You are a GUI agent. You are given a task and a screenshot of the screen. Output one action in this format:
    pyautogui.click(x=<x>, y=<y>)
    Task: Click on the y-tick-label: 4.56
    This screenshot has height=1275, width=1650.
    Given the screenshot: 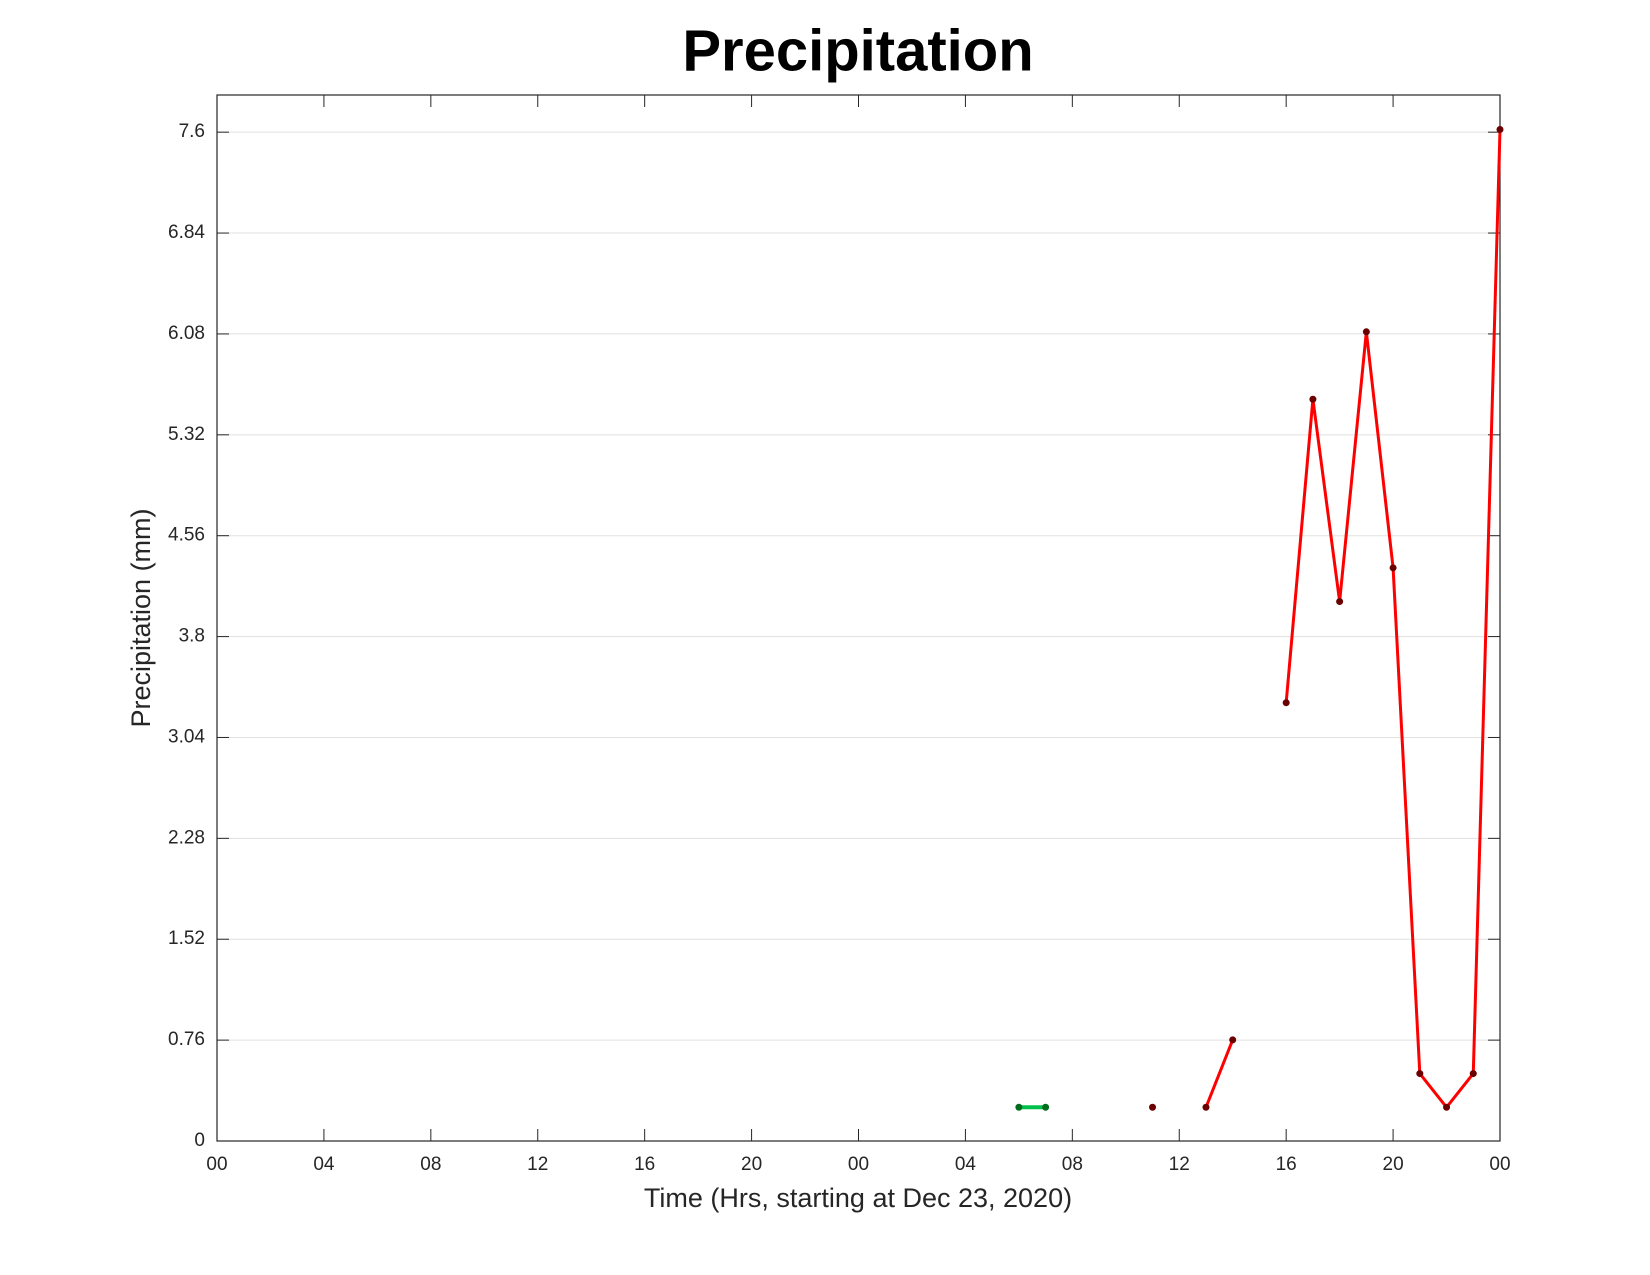 What is the action you would take?
    pyautogui.click(x=186, y=535)
    